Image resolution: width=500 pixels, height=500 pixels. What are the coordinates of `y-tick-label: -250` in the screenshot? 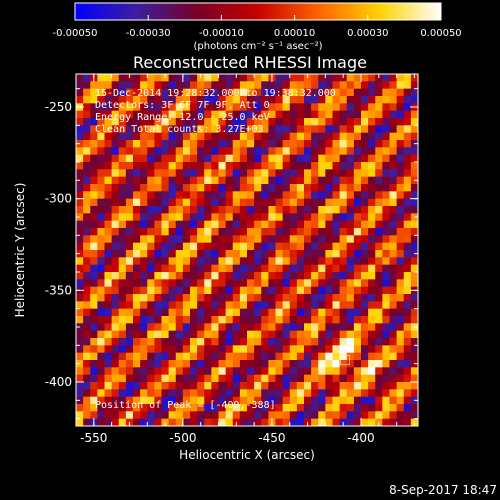 It's located at (58, 107).